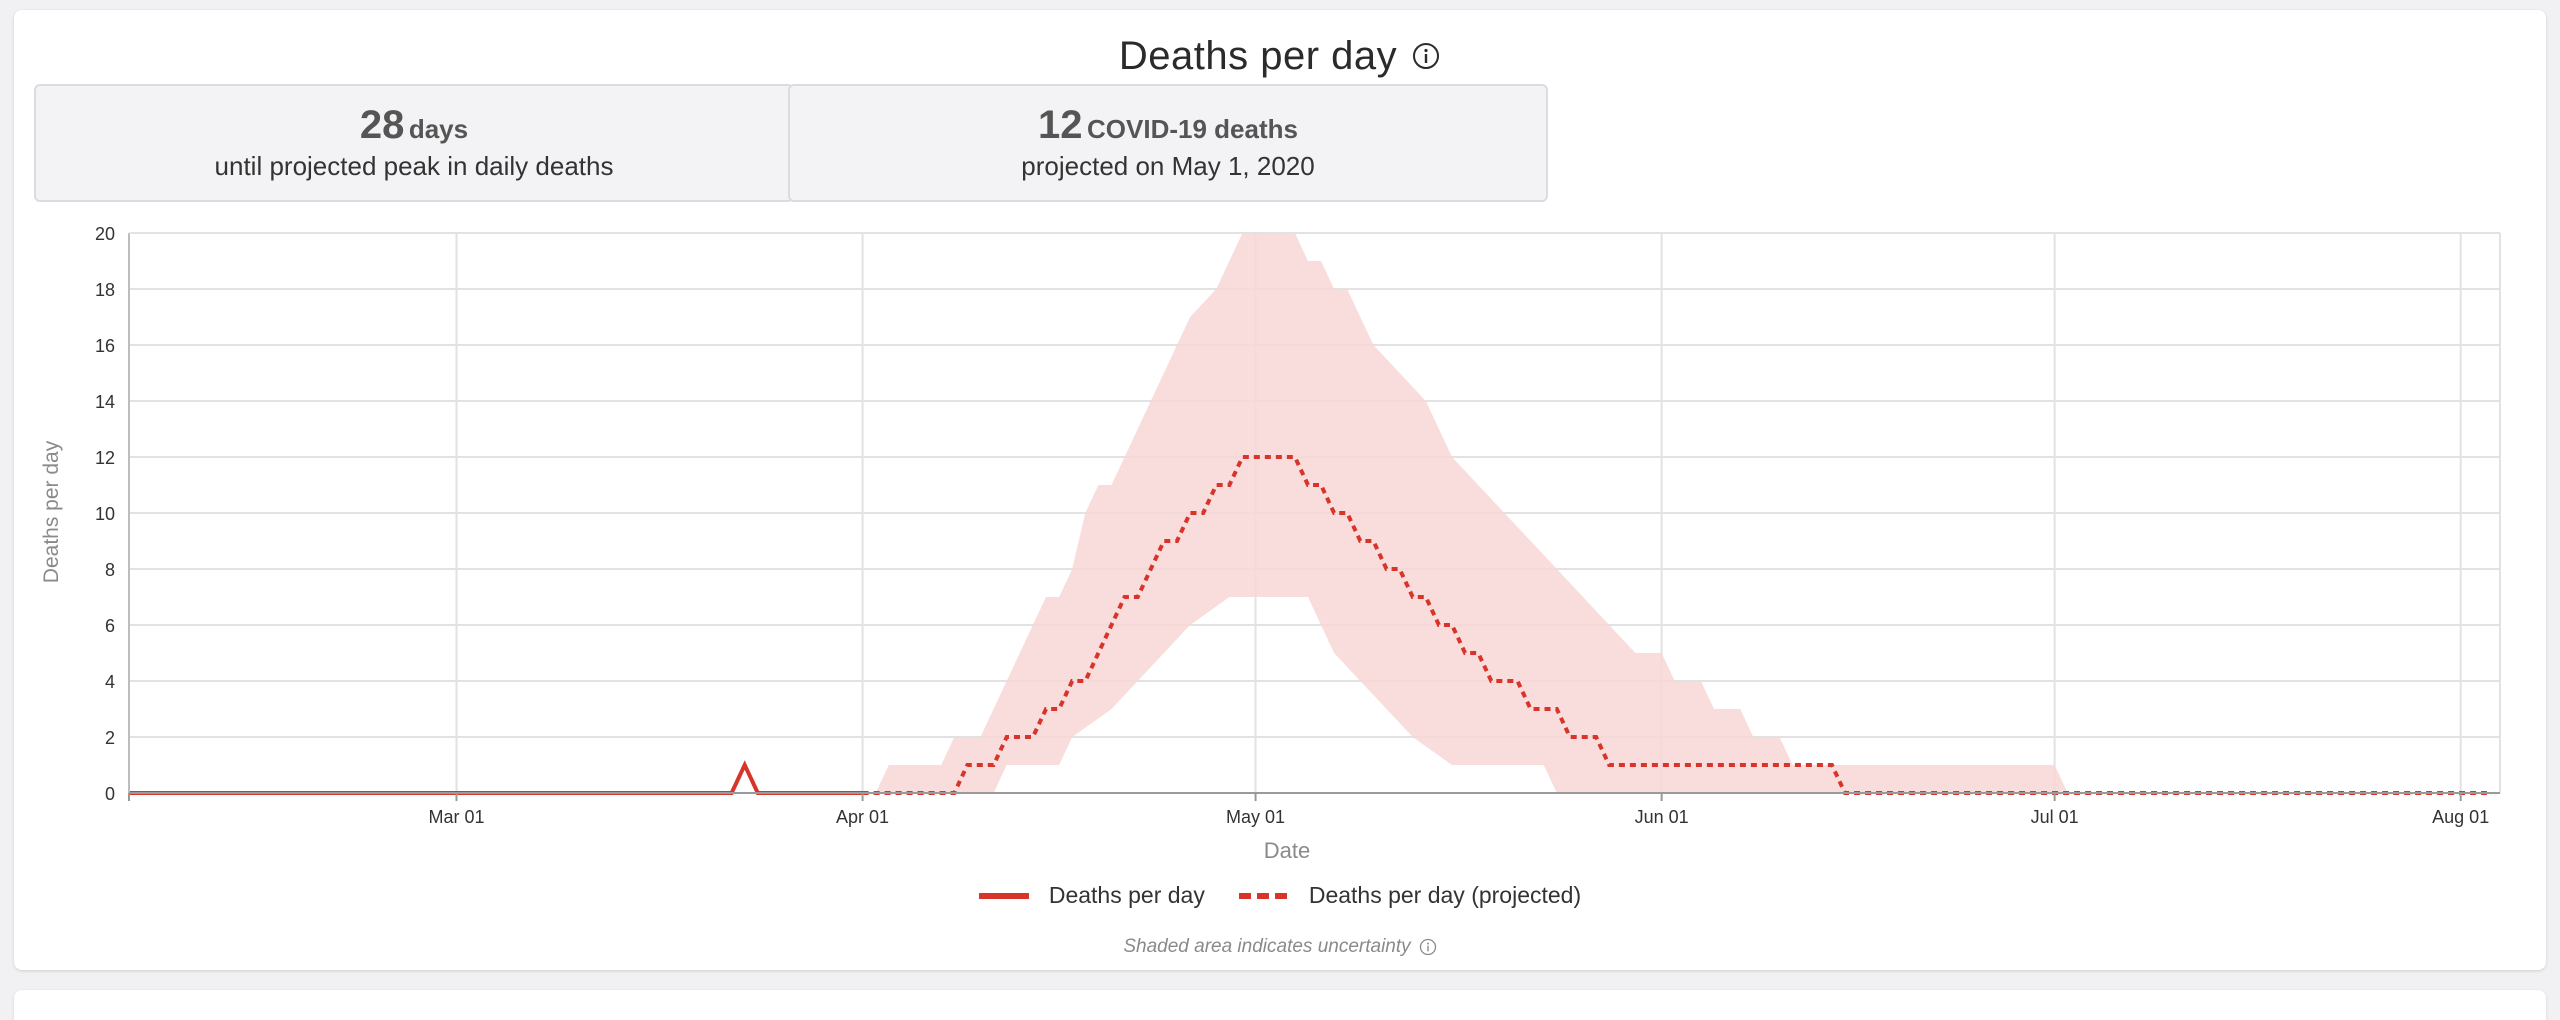 The image size is (2560, 1020). What do you see at coordinates (456, 817) in the screenshot?
I see `x-tick-label: Mar 01` at bounding box center [456, 817].